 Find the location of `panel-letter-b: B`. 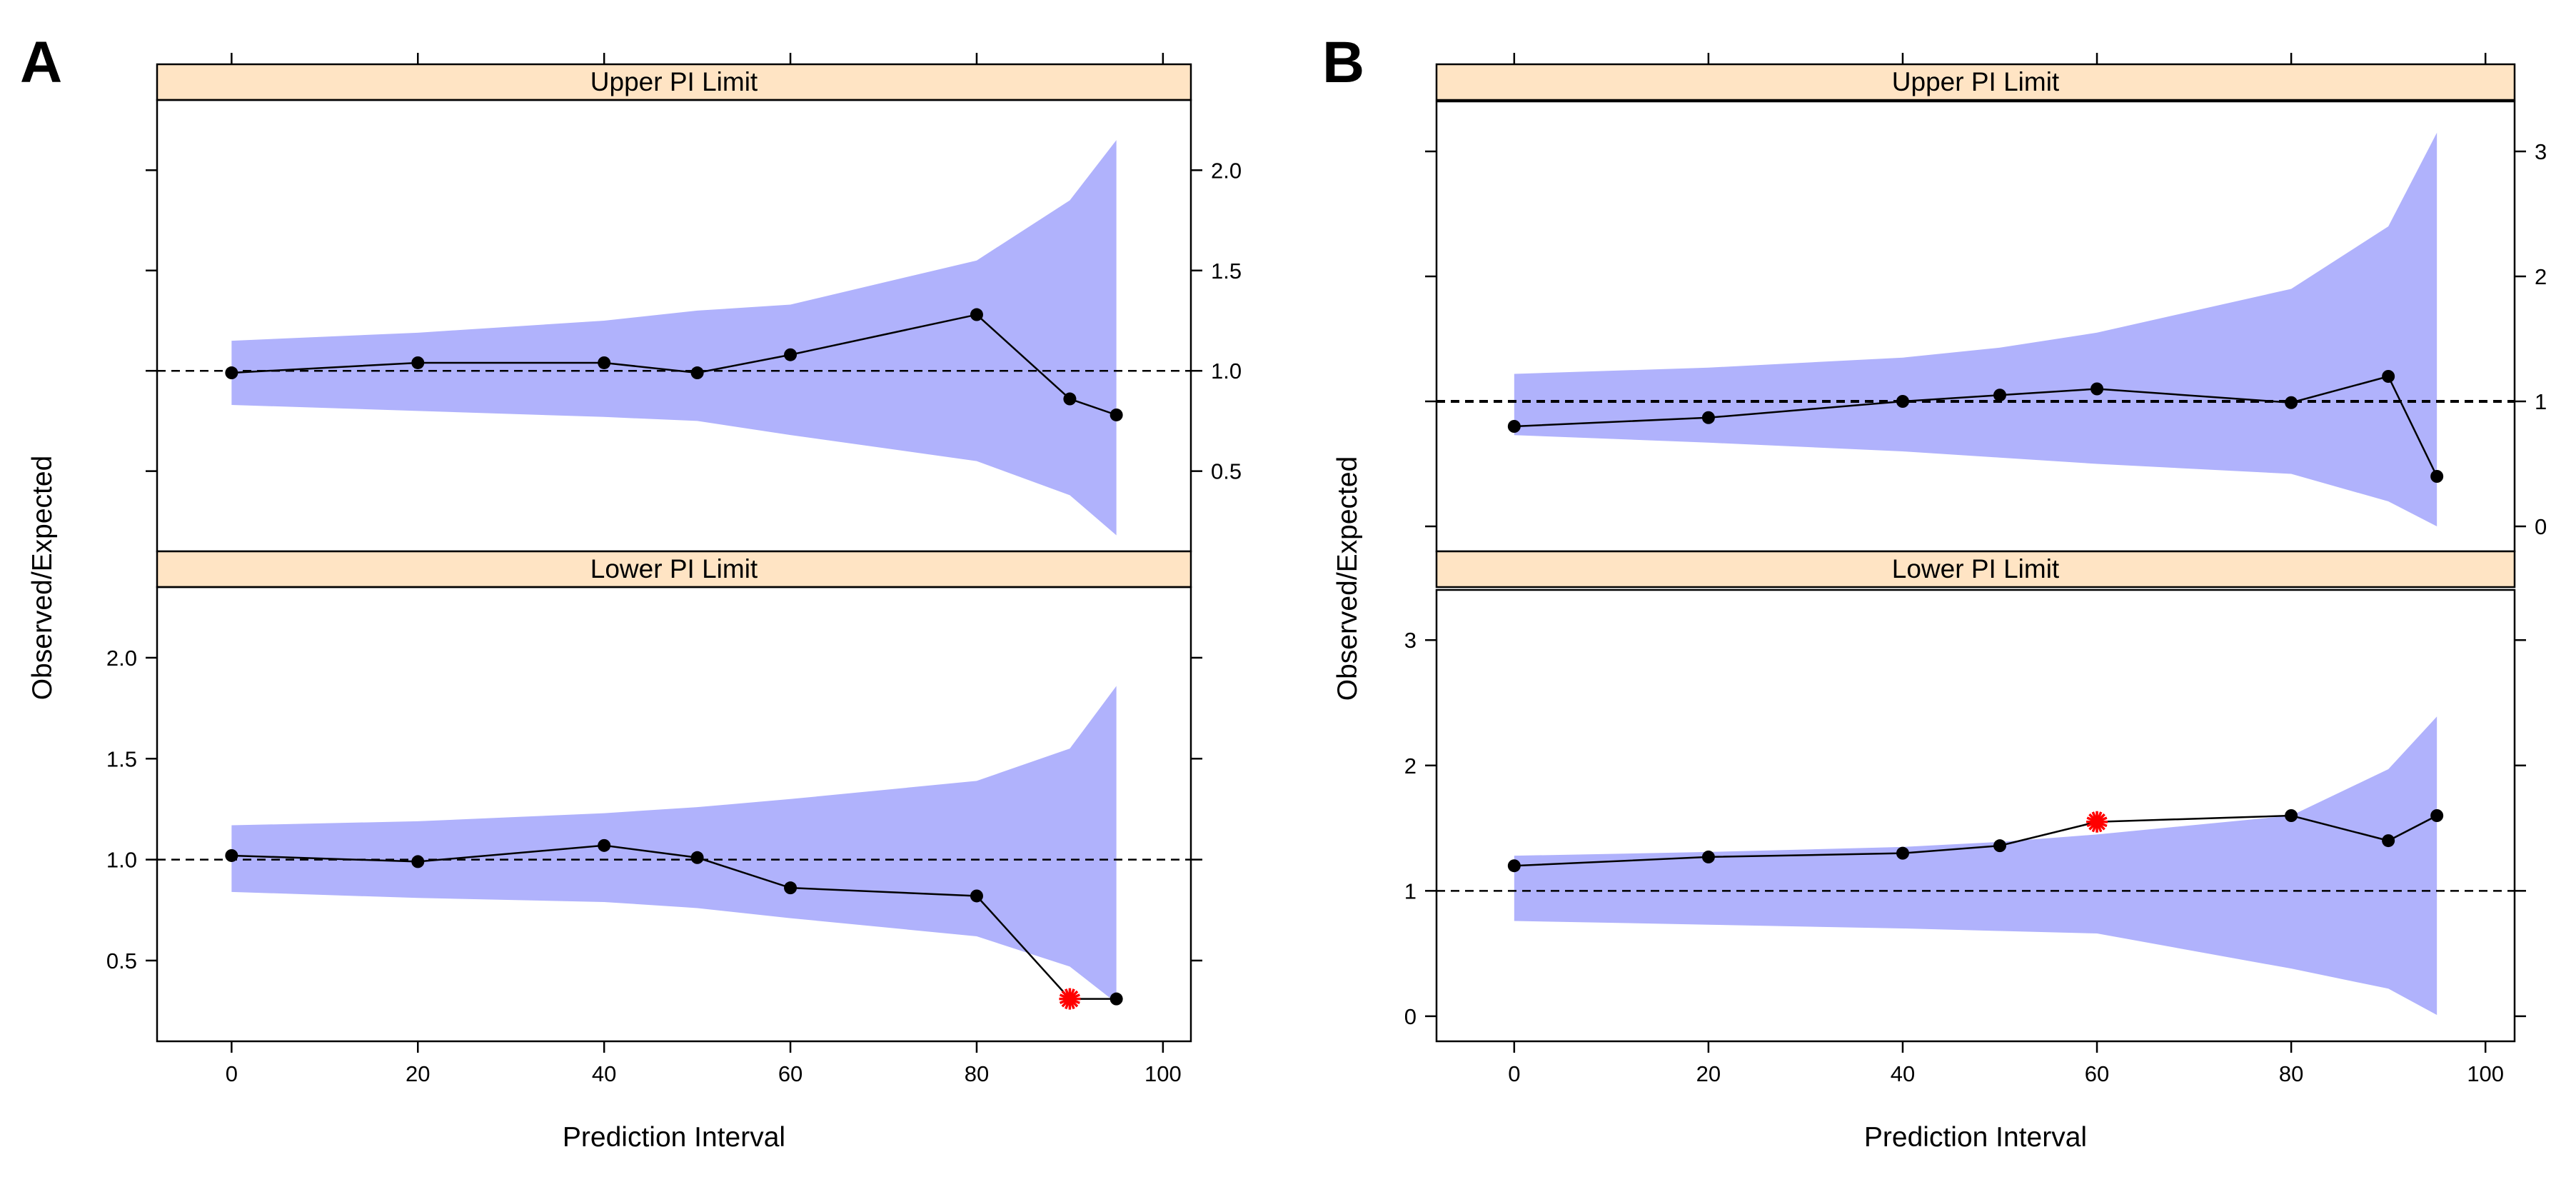

panel-letter-b: B is located at coordinates (1343, 63).